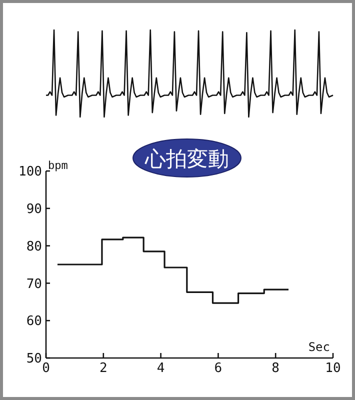  I want to click on x-tick-label: 10, so click(333, 368).